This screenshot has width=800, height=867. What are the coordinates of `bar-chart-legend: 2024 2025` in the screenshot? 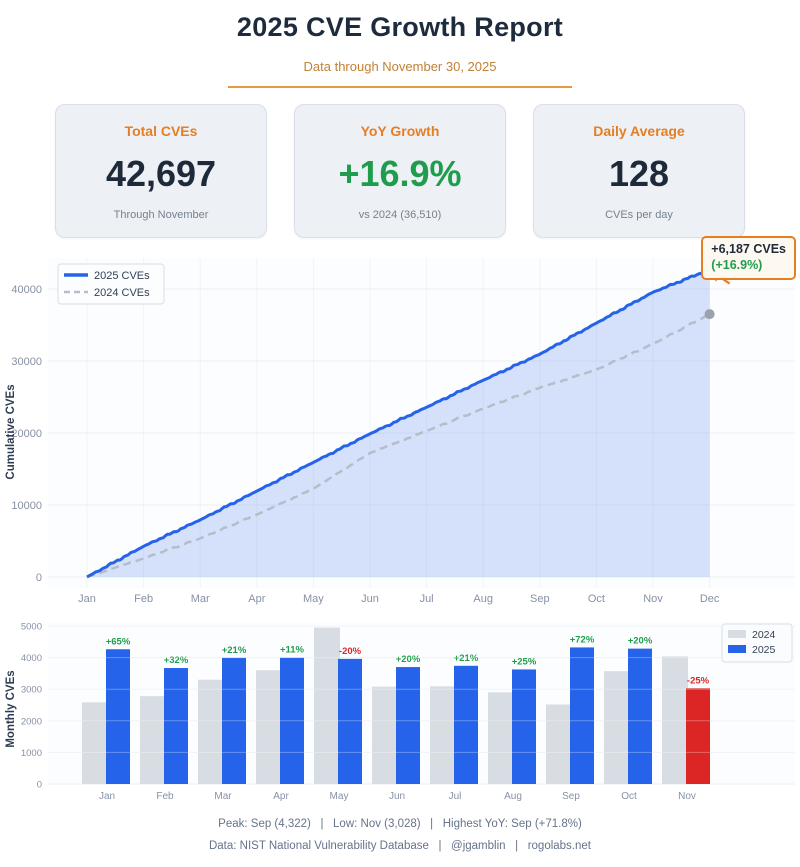 It's located at (757, 643).